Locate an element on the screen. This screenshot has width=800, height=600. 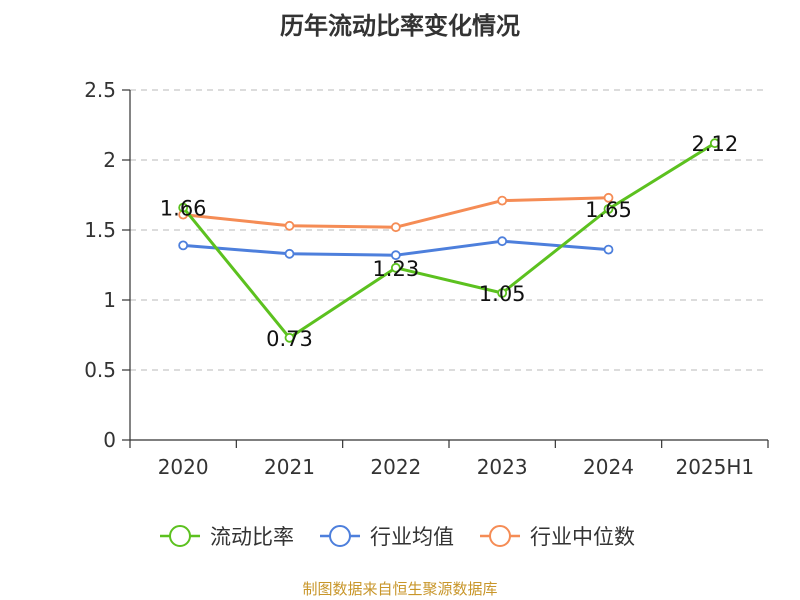
data-label: 0.73 is located at coordinates (289, 339).